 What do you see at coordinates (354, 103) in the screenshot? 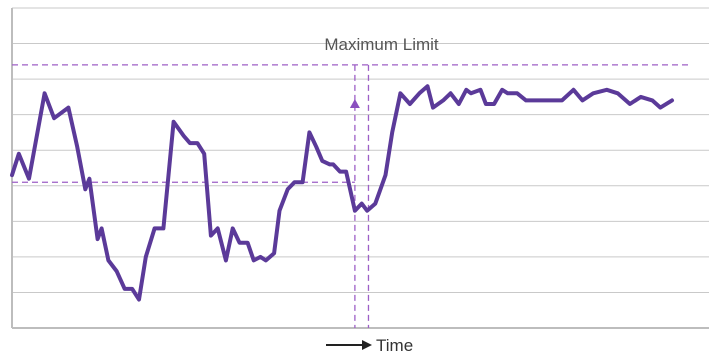
I see `triangle-marker` at bounding box center [354, 103].